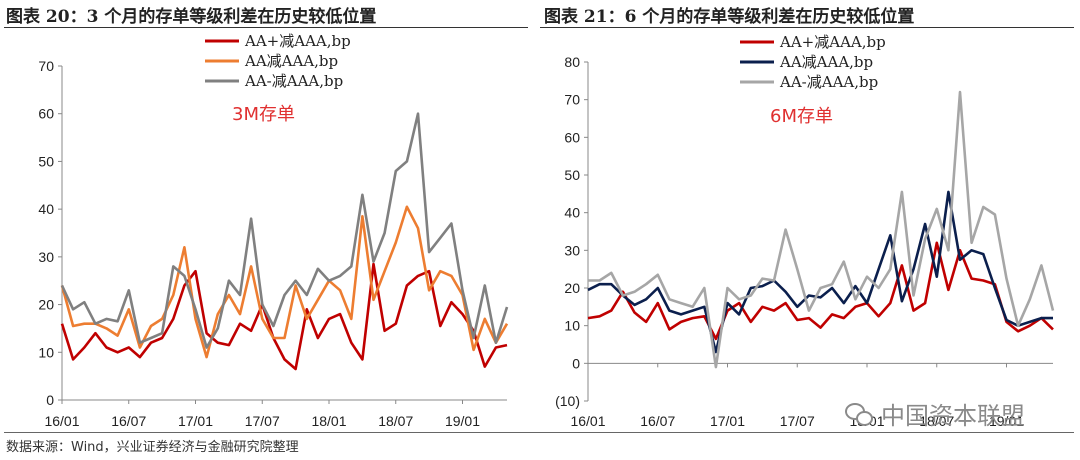  I want to click on source-divider, so click(539, 432).